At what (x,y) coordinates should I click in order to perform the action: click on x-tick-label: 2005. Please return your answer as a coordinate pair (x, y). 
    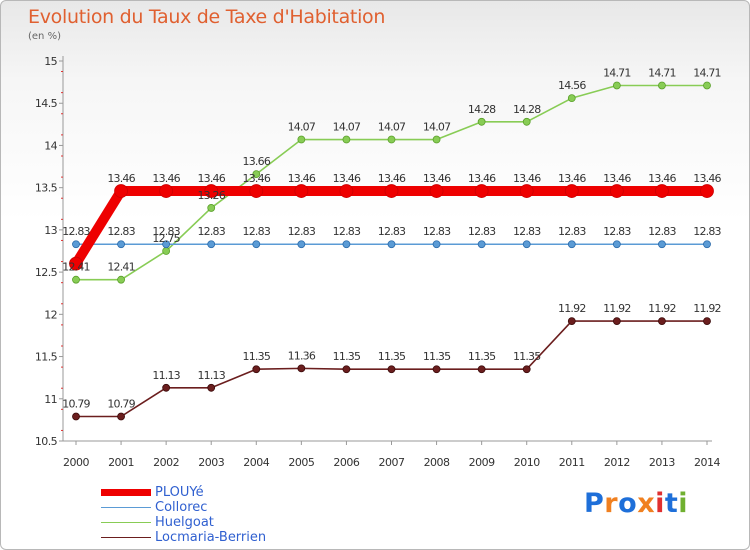
    Looking at the image, I should click on (301, 462).